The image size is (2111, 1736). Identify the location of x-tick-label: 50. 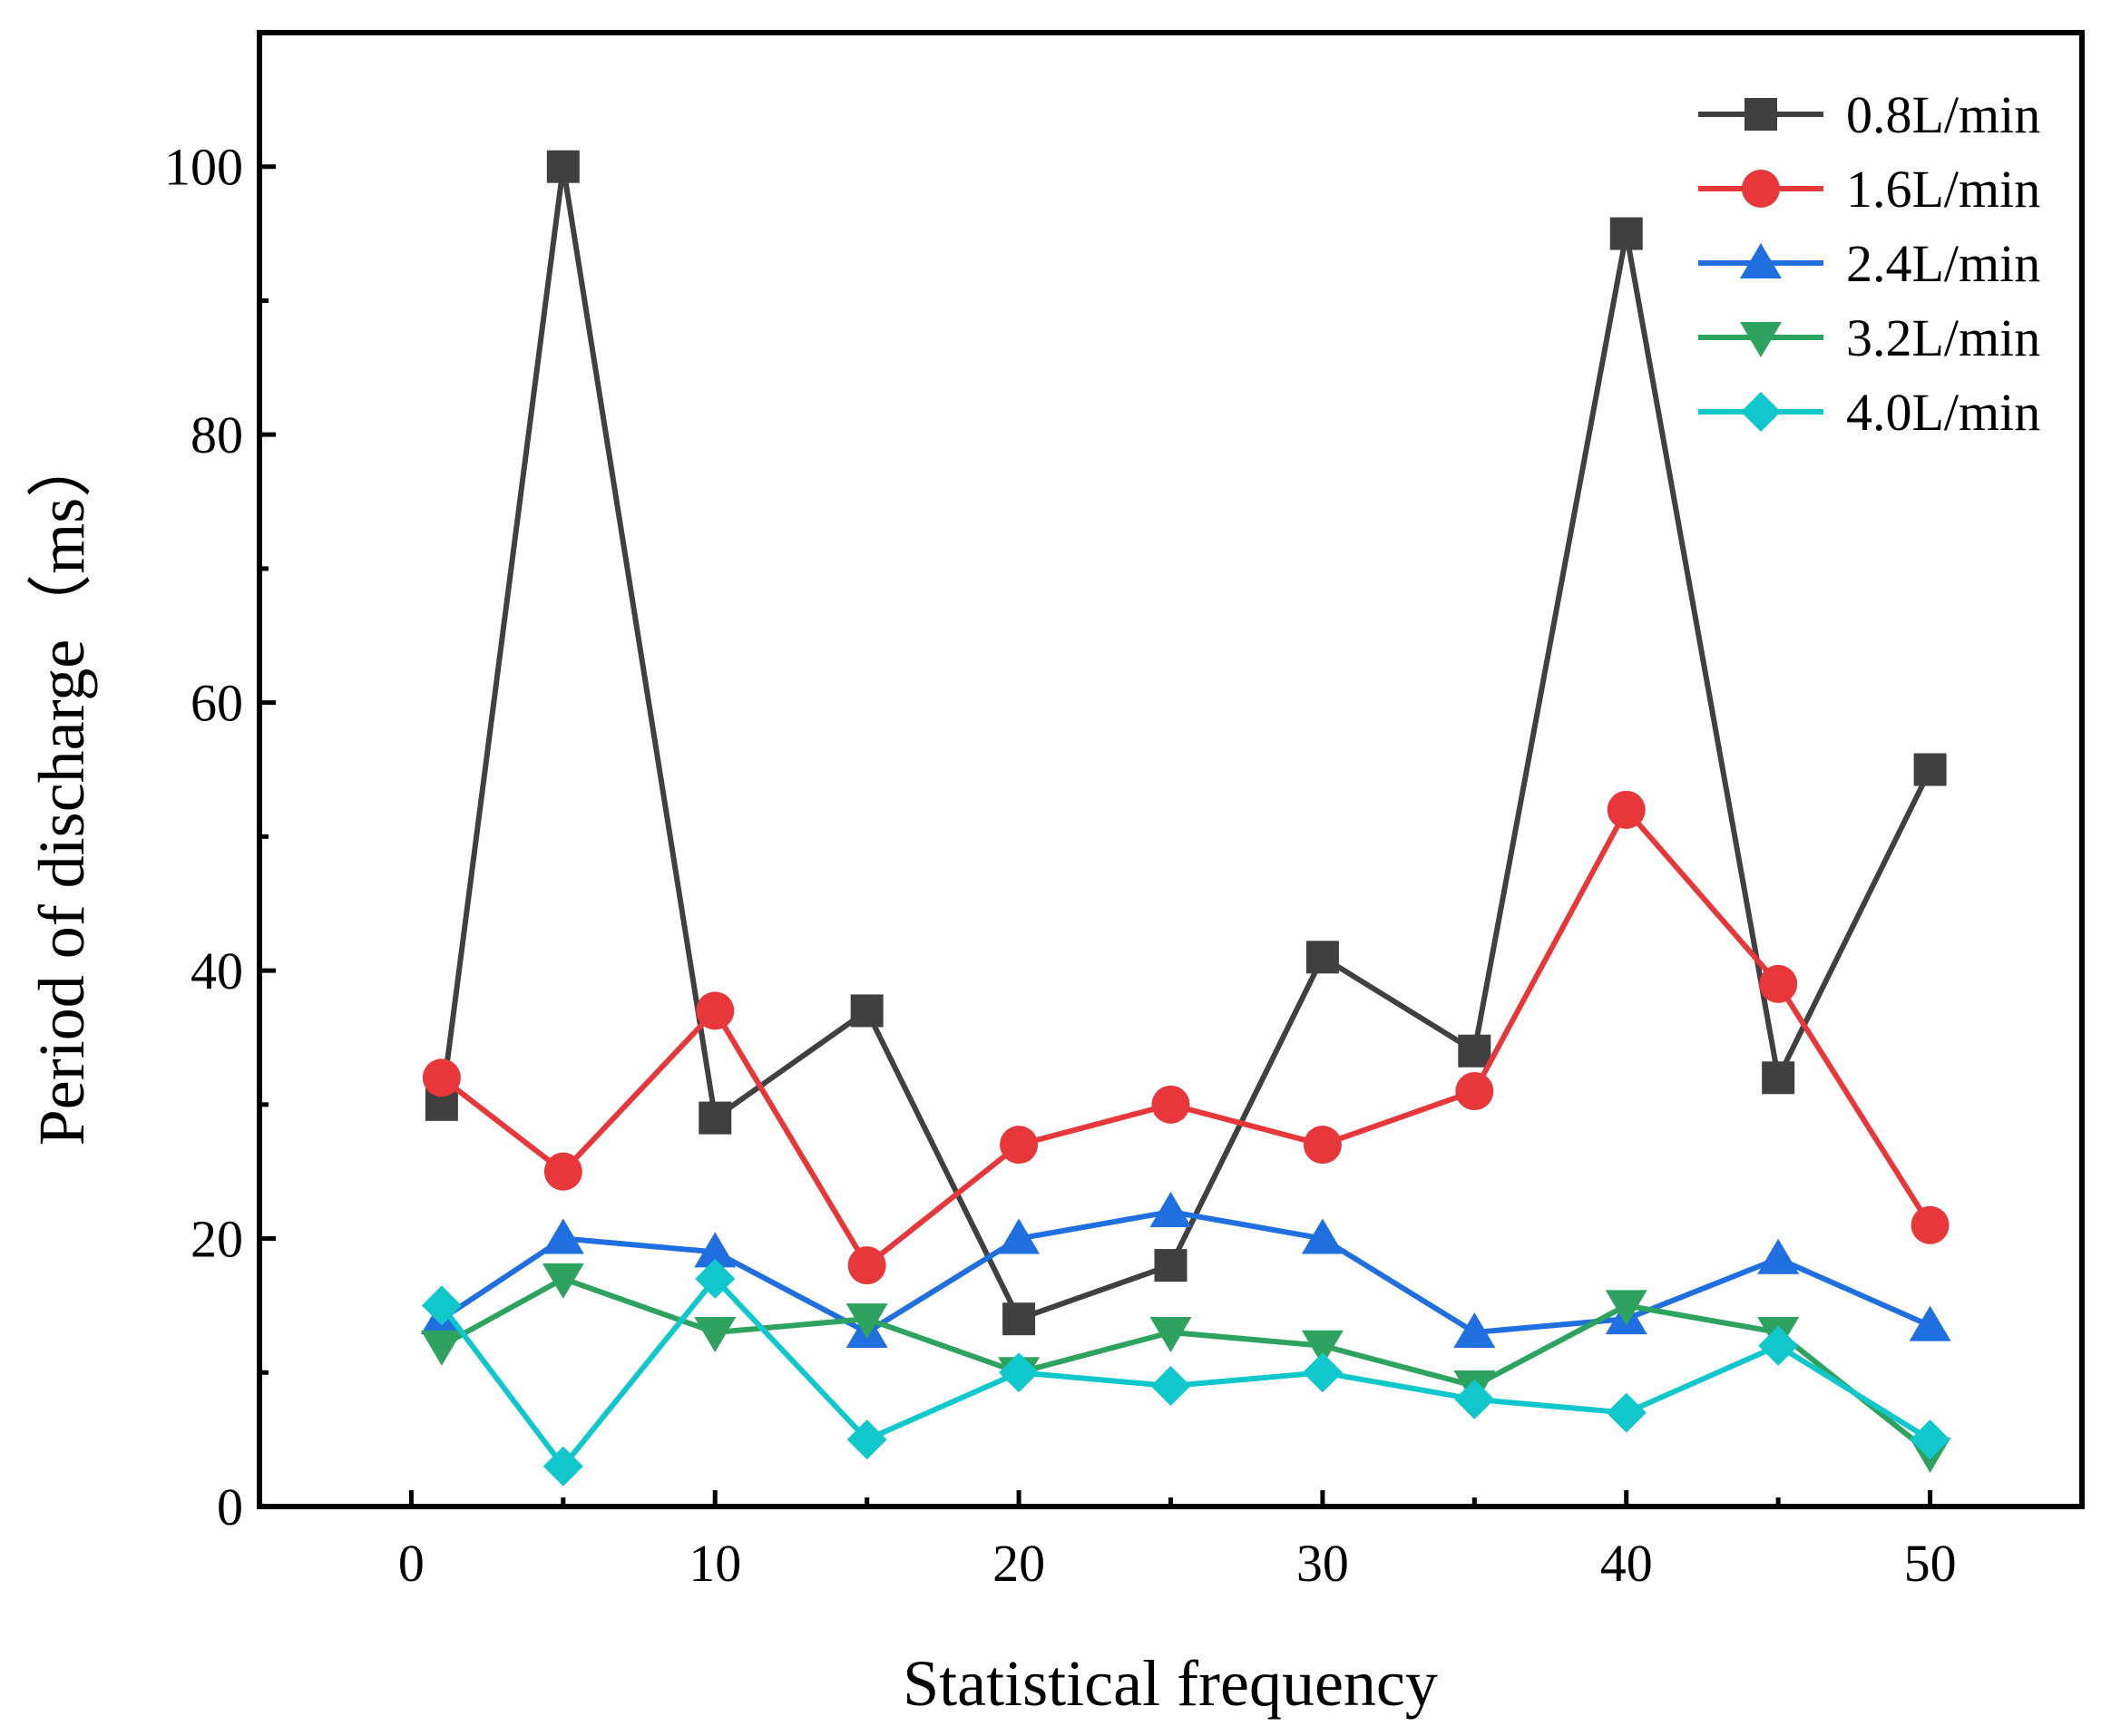
(1930, 1563).